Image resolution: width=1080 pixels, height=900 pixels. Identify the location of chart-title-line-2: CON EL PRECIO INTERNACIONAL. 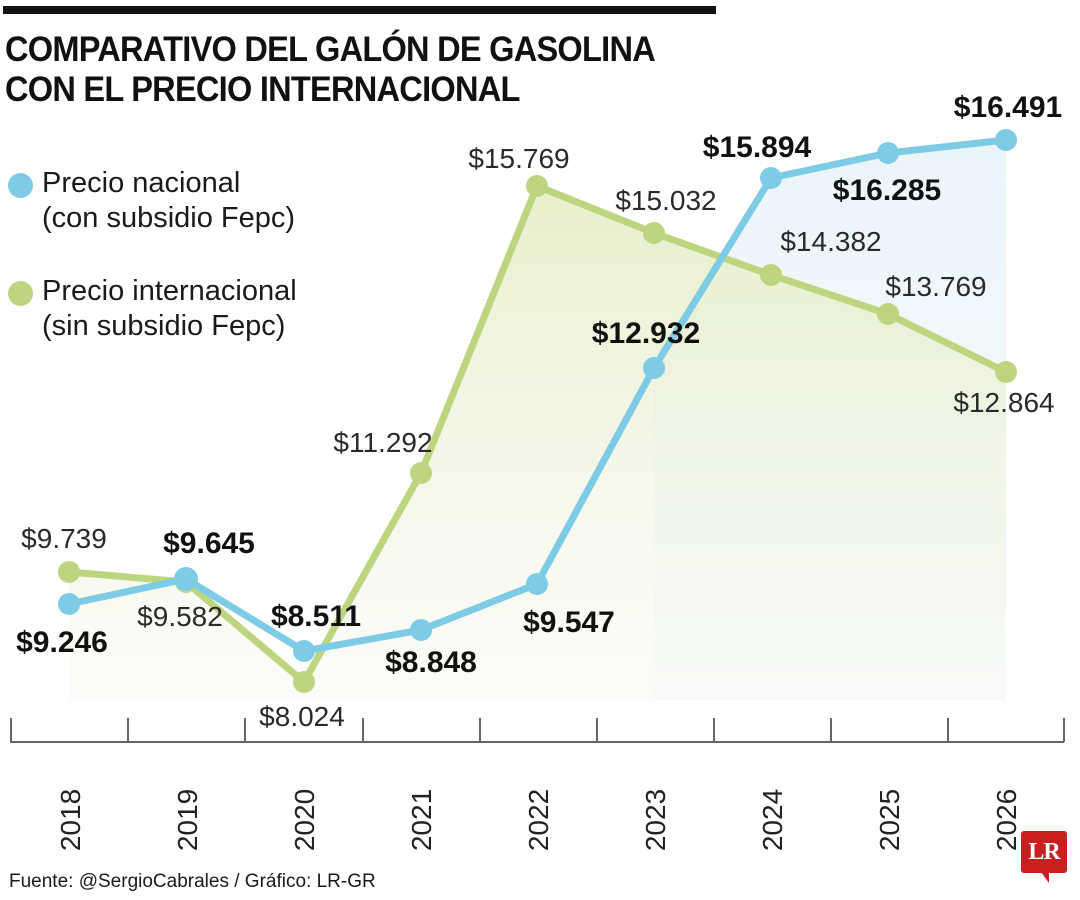
(262, 89).